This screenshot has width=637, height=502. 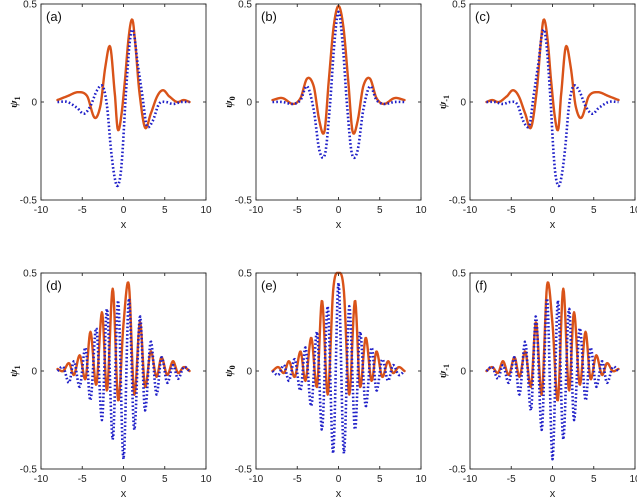 I want to click on chart-panel-3: -10 -5 0 5 10 -0.5 0 0.5 x ψ-1 (c), so click(x=537, y=115).